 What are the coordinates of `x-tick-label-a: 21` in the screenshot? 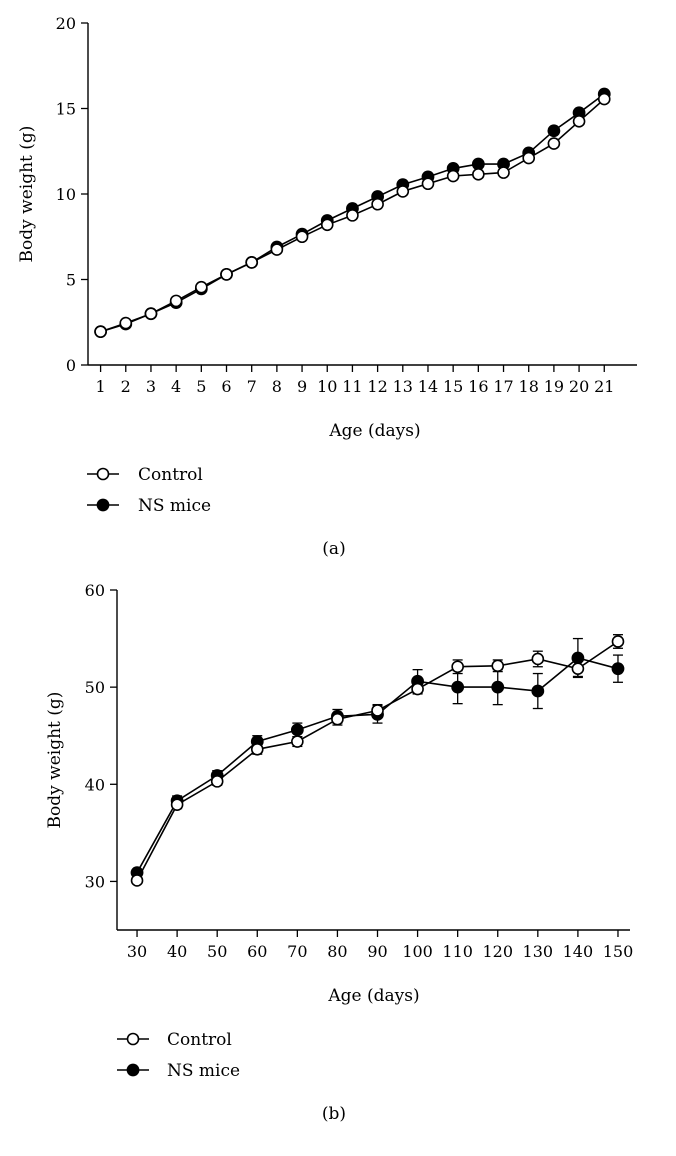 It's located at (604, 386).